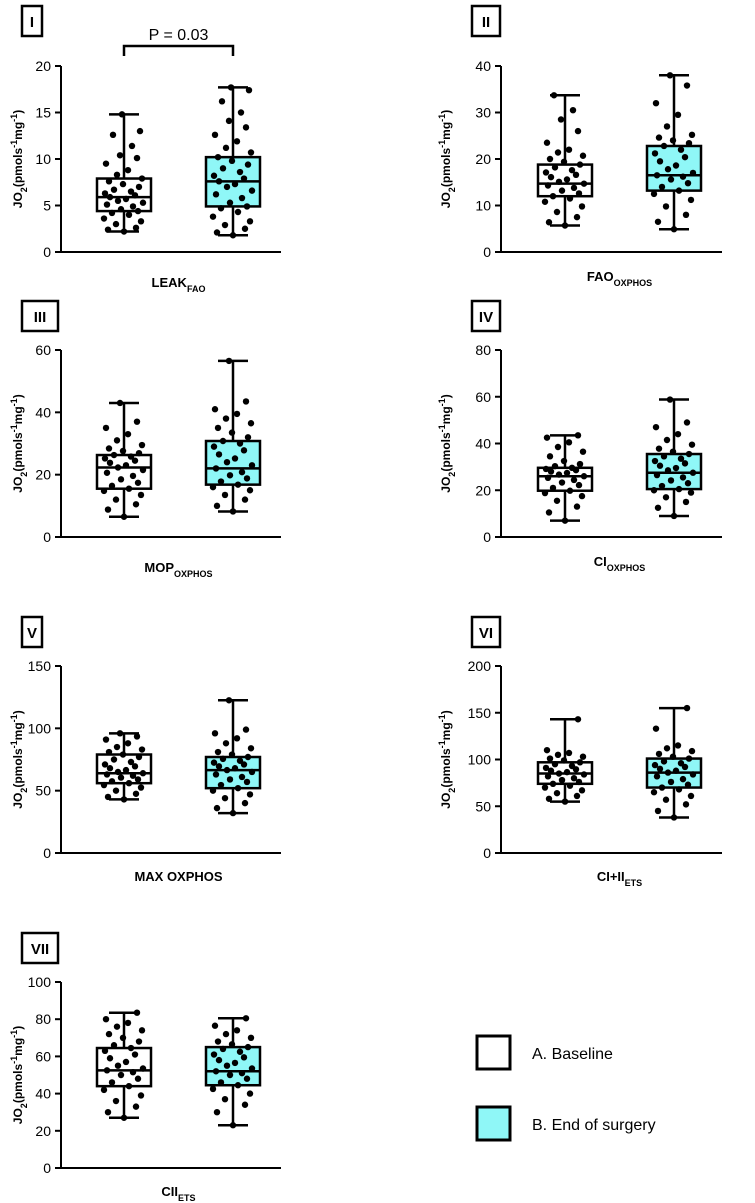 The width and height of the screenshot is (755, 1203). I want to click on panel-vii: 0 20 40 60 80 100 JO2(pmols-1mg-1) VII CIIETS, so click(145, 1067).